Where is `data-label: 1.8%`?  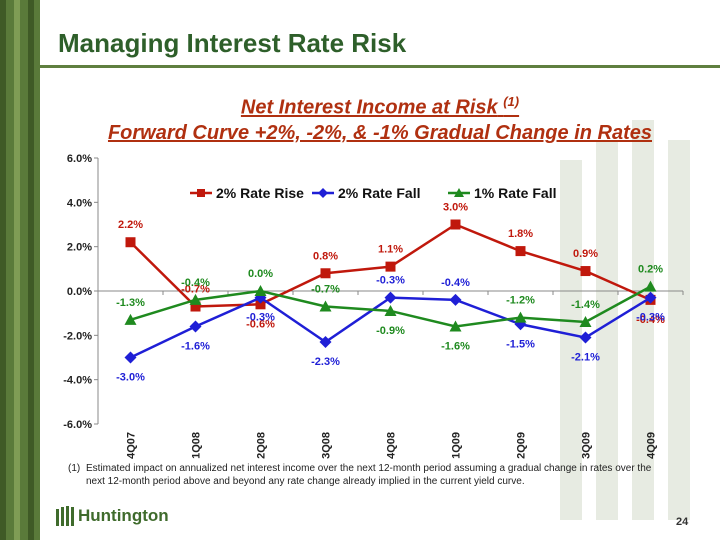 data-label: 1.8% is located at coordinates (520, 234).